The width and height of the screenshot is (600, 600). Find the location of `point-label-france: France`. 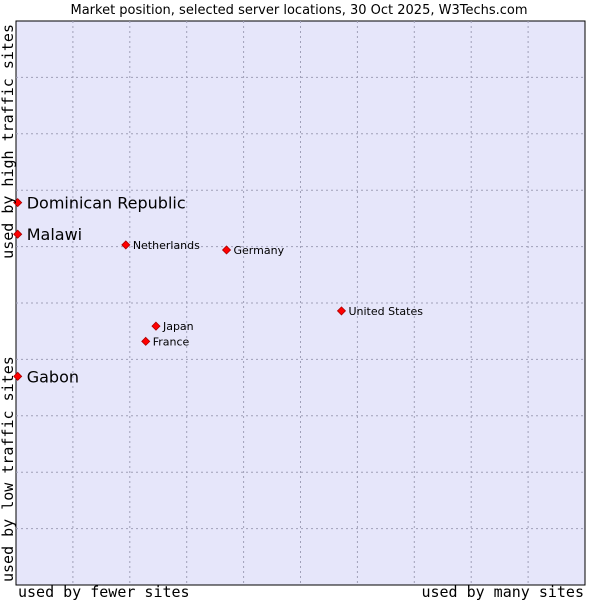

point-label-france: France is located at coordinates (171, 341).